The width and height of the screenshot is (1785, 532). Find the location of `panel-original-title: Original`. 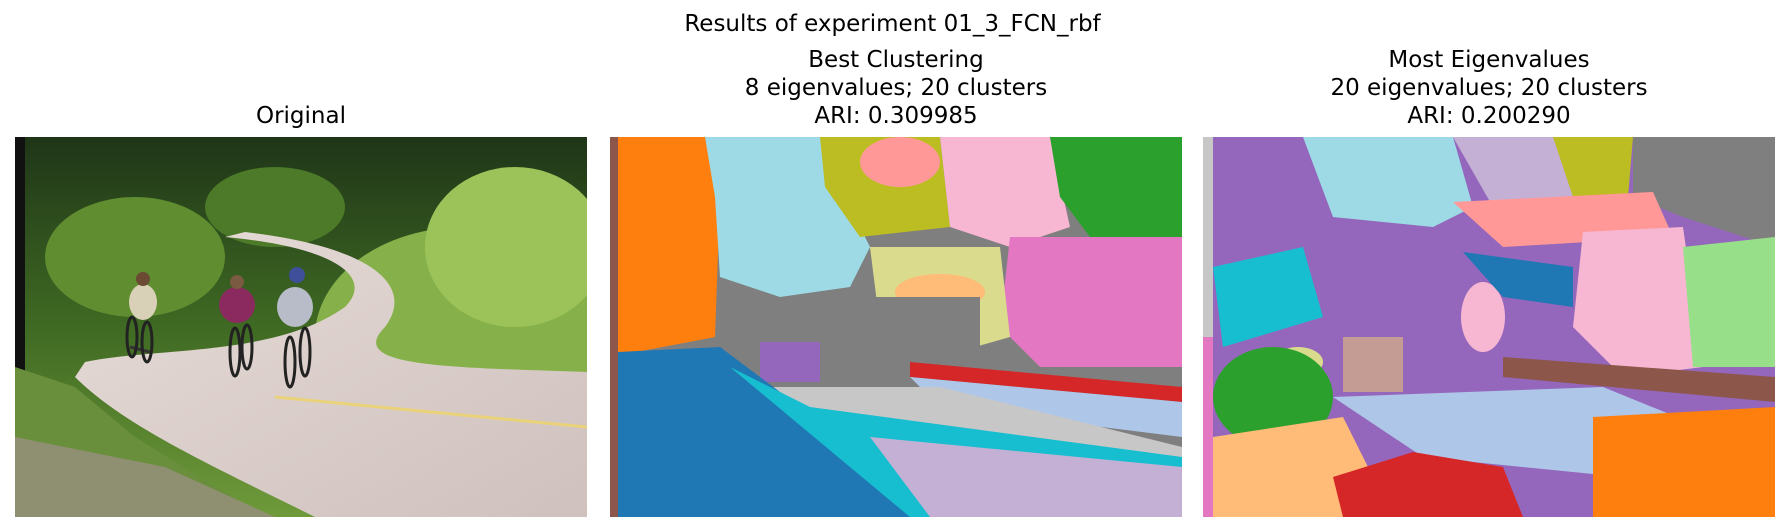

panel-original-title: Original is located at coordinates (300, 116).